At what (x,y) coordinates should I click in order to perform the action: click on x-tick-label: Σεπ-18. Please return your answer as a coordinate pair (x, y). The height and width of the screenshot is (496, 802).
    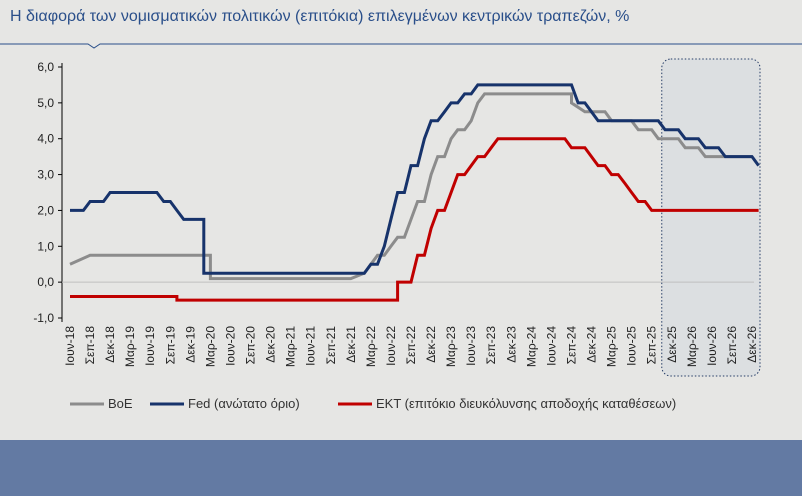
    Looking at the image, I should click on (90, 345).